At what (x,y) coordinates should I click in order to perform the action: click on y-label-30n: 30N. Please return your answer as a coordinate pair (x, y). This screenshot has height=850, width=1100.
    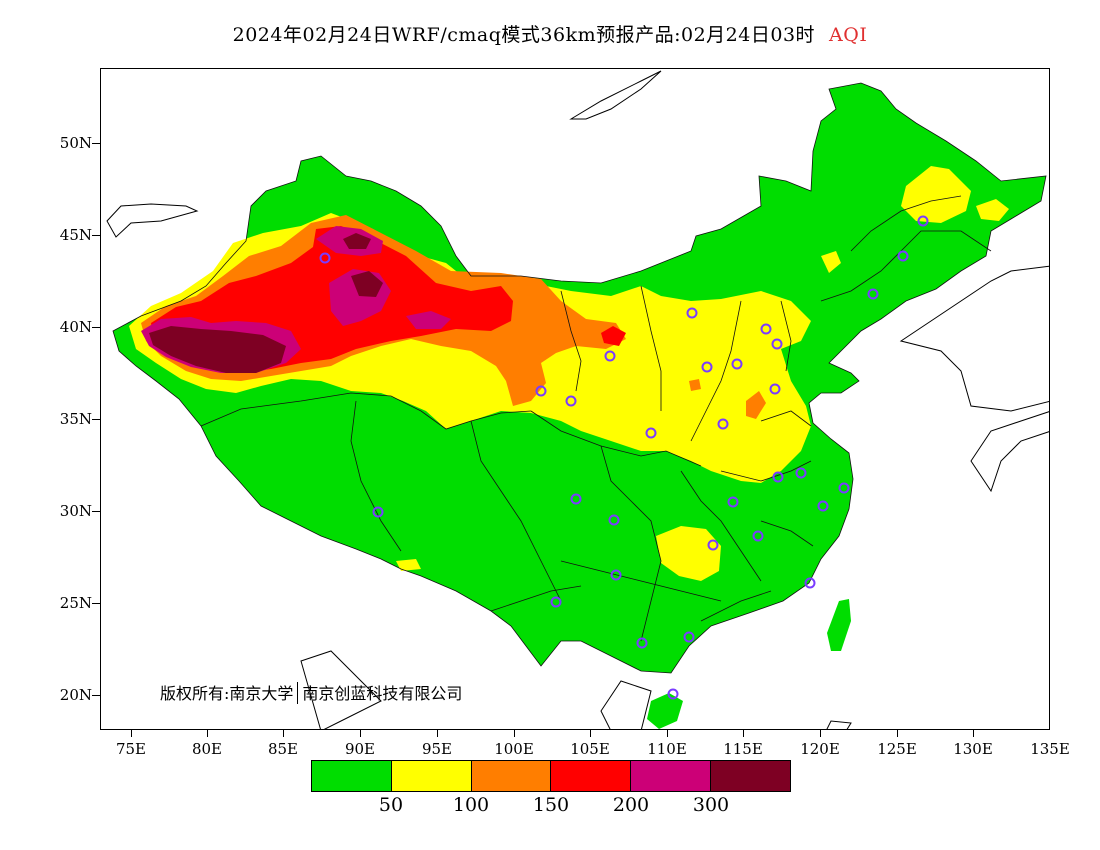
    Looking at the image, I should click on (75, 511).